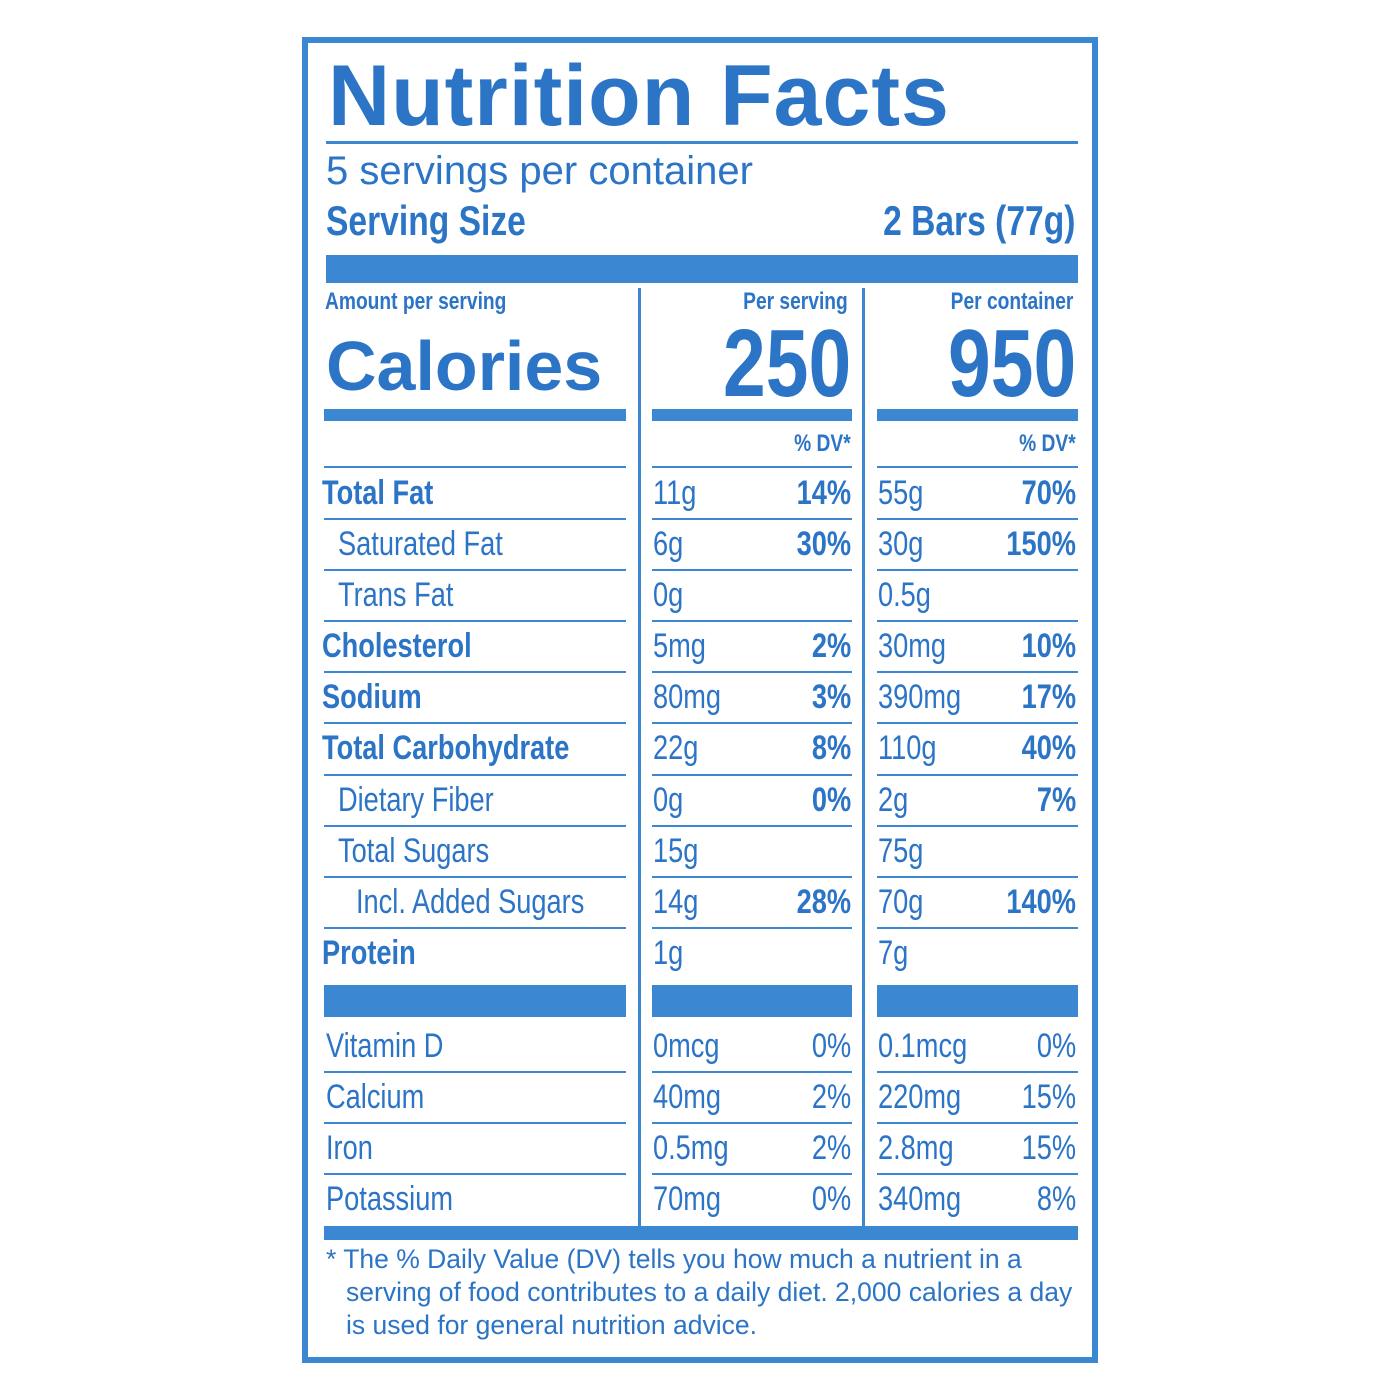 The height and width of the screenshot is (1400, 1400). Describe the element at coordinates (539, 171) in the screenshot. I see `servings: 5 servings per container` at that location.